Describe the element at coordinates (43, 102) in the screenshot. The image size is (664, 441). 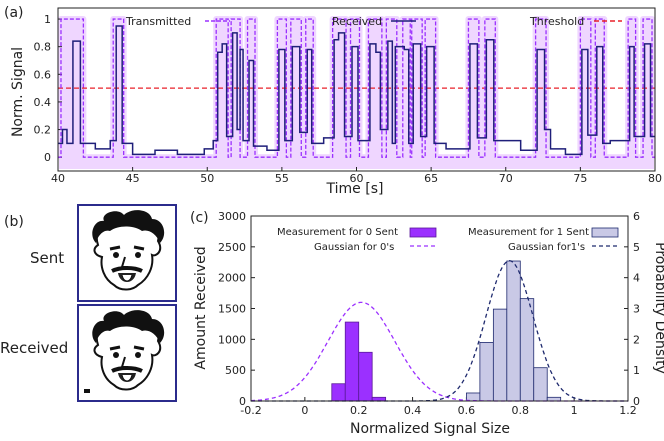
I see `y-tick-label-a-2: 0.4` at that location.